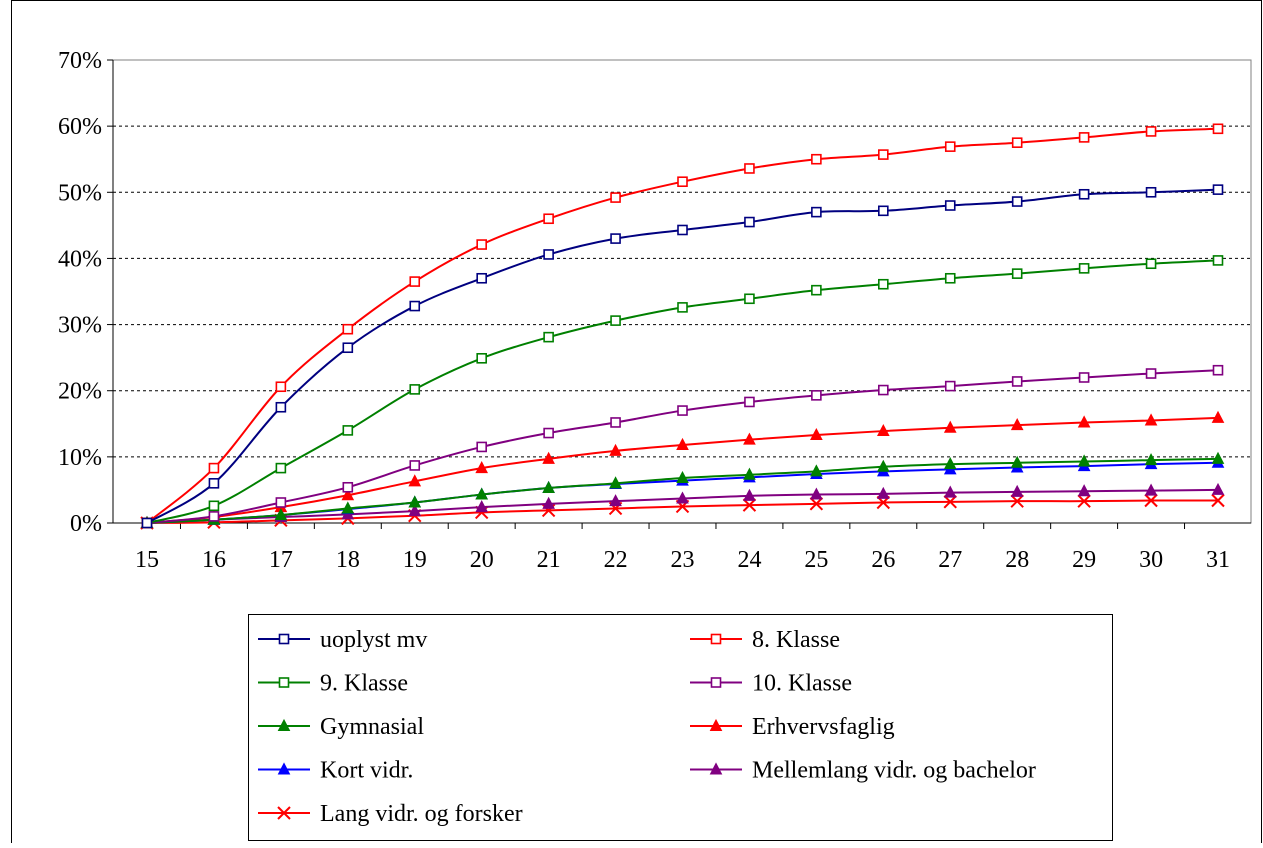  Describe the element at coordinates (80, 458) in the screenshot. I see `y-tick-label: 10%` at that location.